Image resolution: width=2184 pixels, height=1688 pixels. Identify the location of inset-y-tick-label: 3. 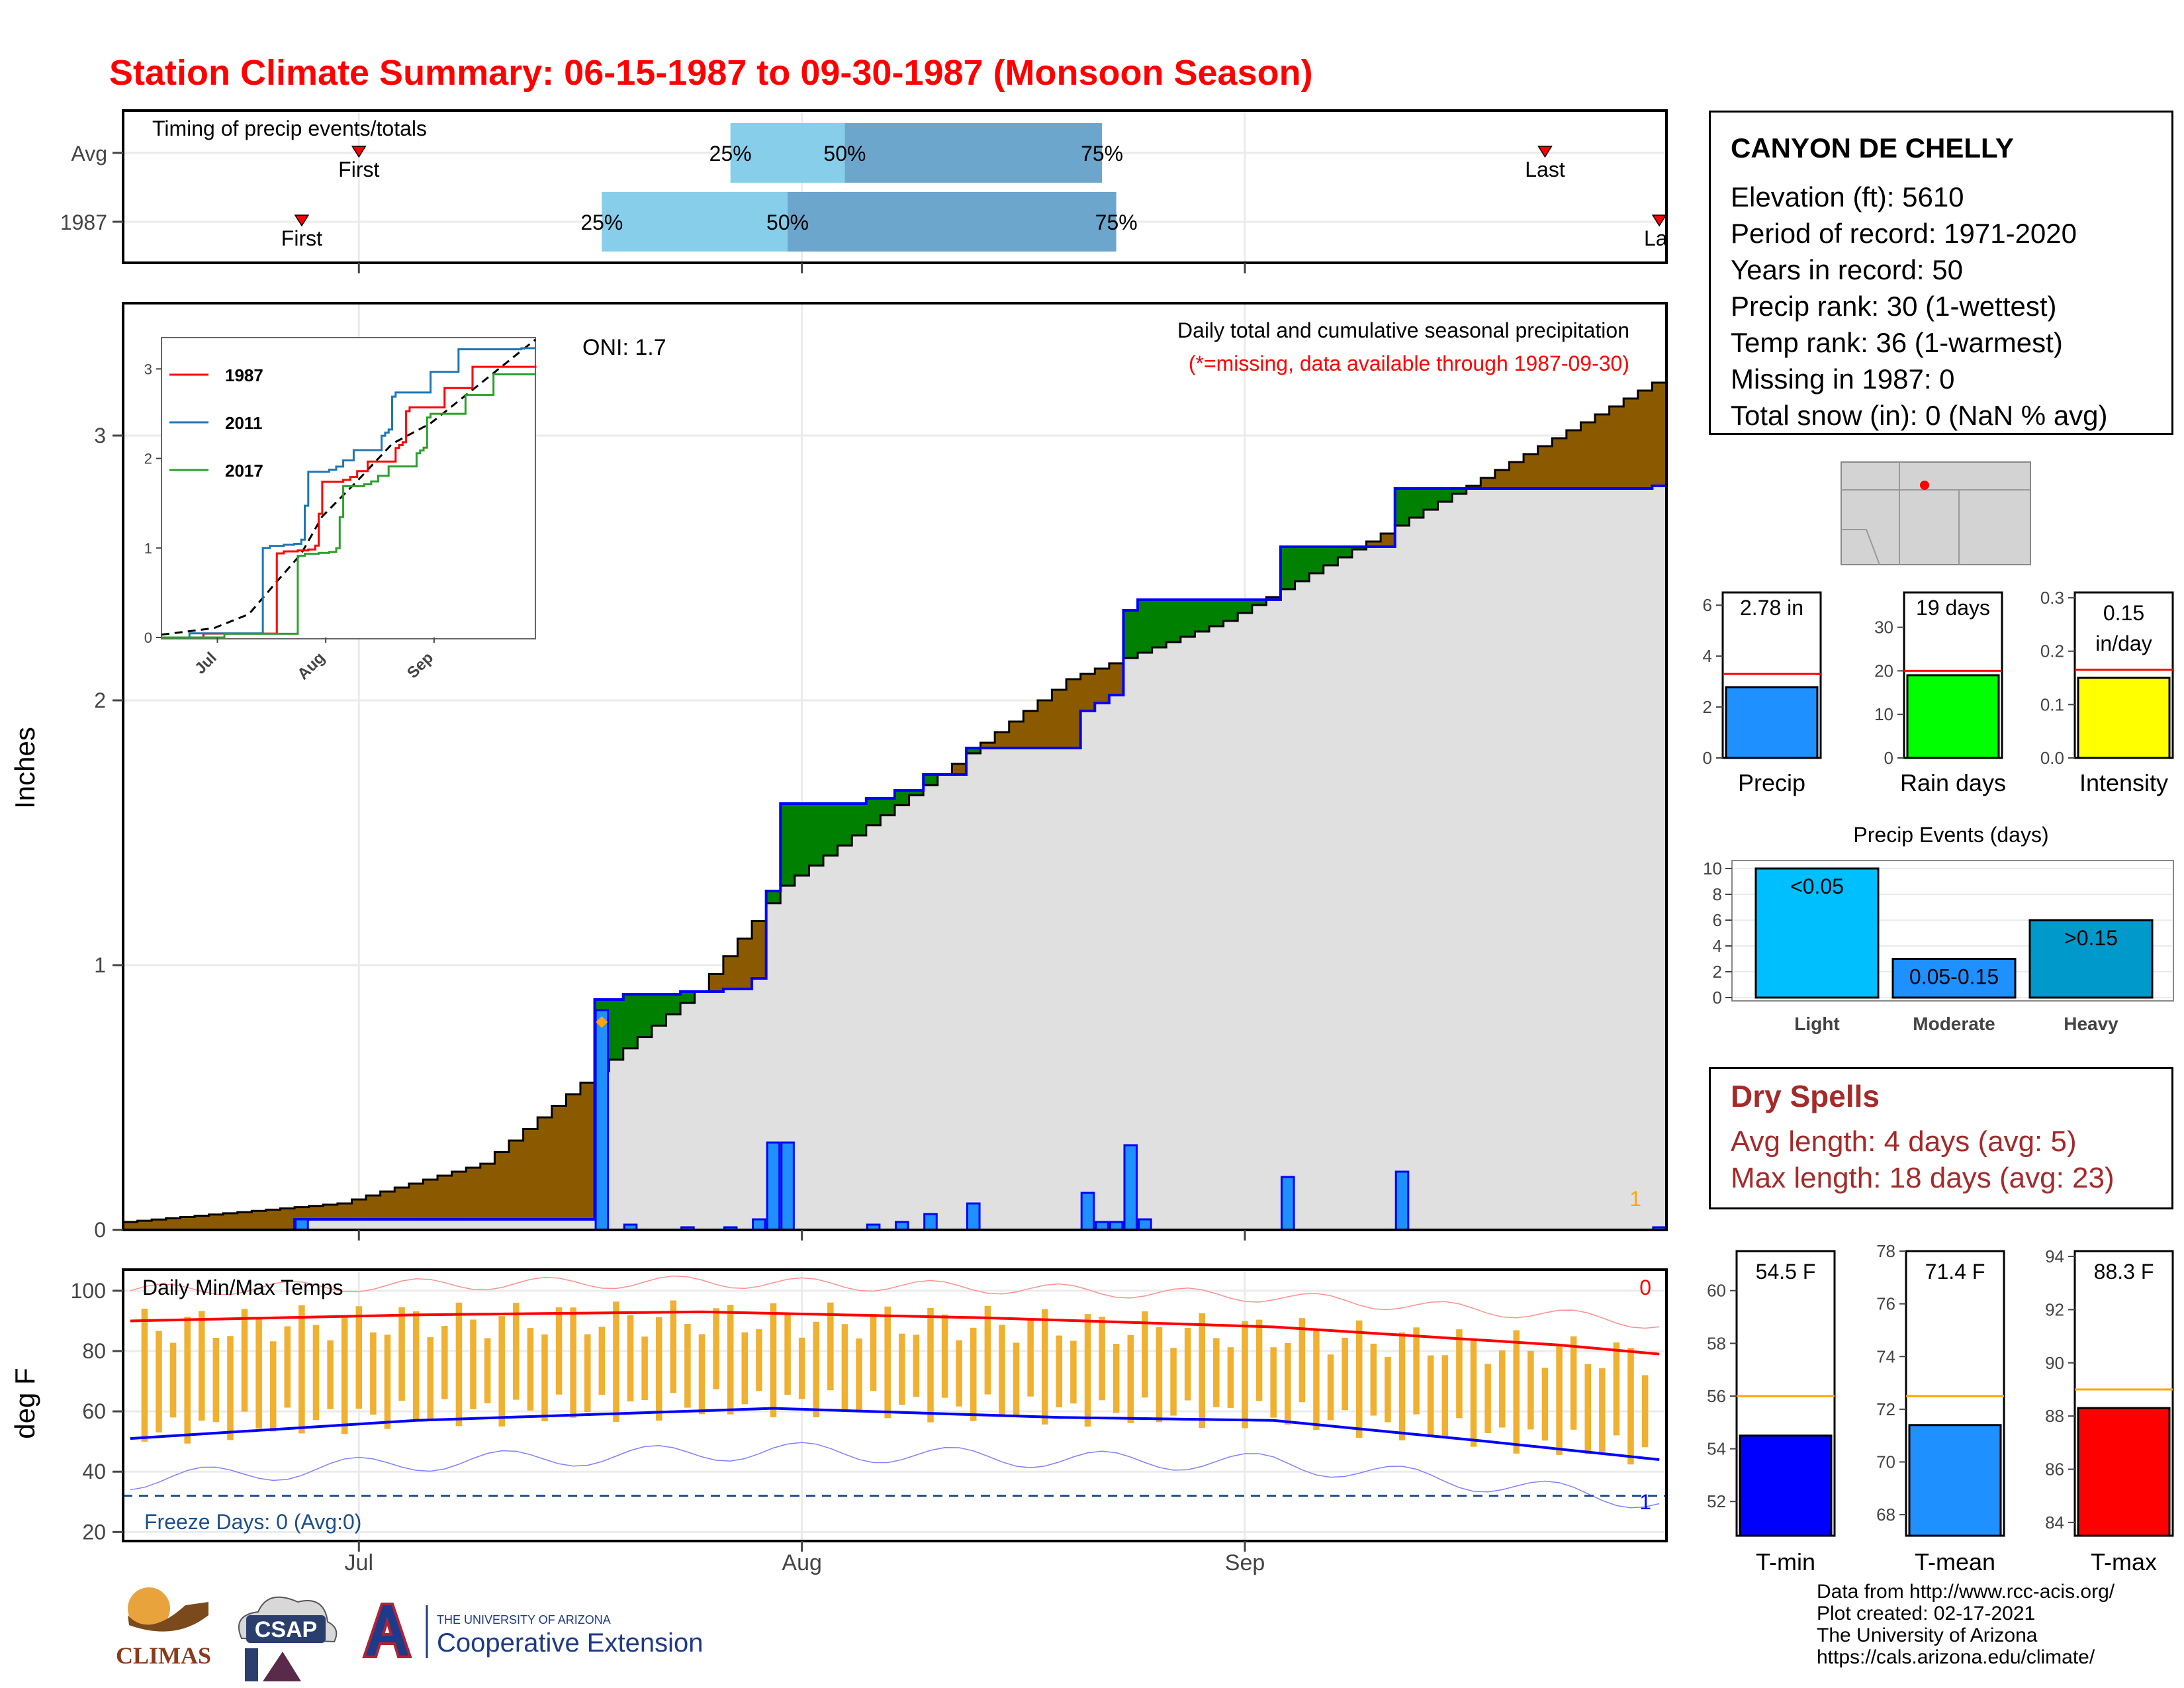
(148, 369).